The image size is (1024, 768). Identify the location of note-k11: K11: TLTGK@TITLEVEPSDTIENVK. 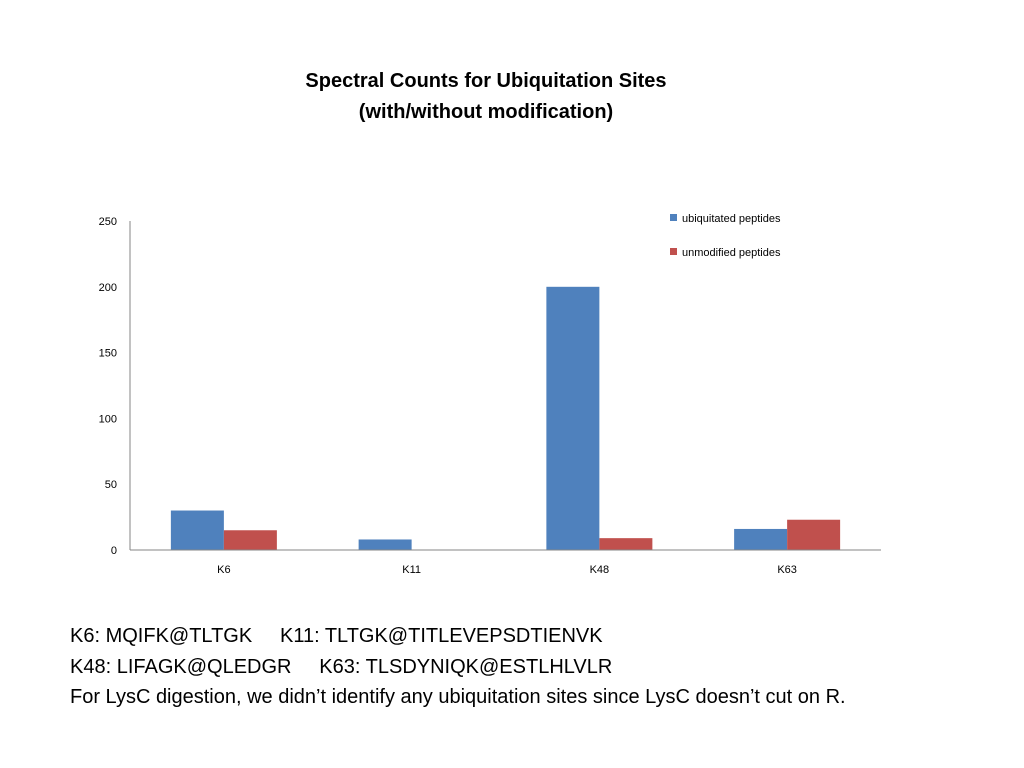
(441, 636).